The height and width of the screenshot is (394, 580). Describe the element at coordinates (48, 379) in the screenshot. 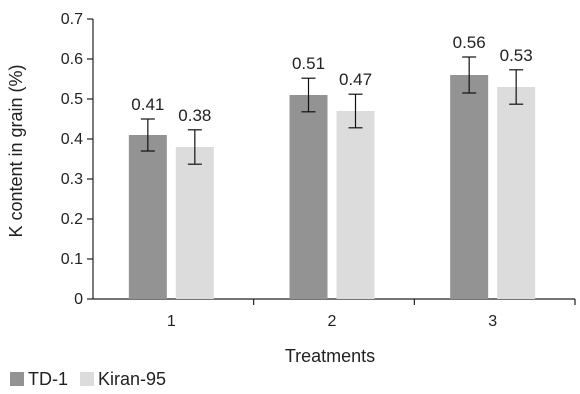

I see `legend-label-td-1: TD-1` at that location.